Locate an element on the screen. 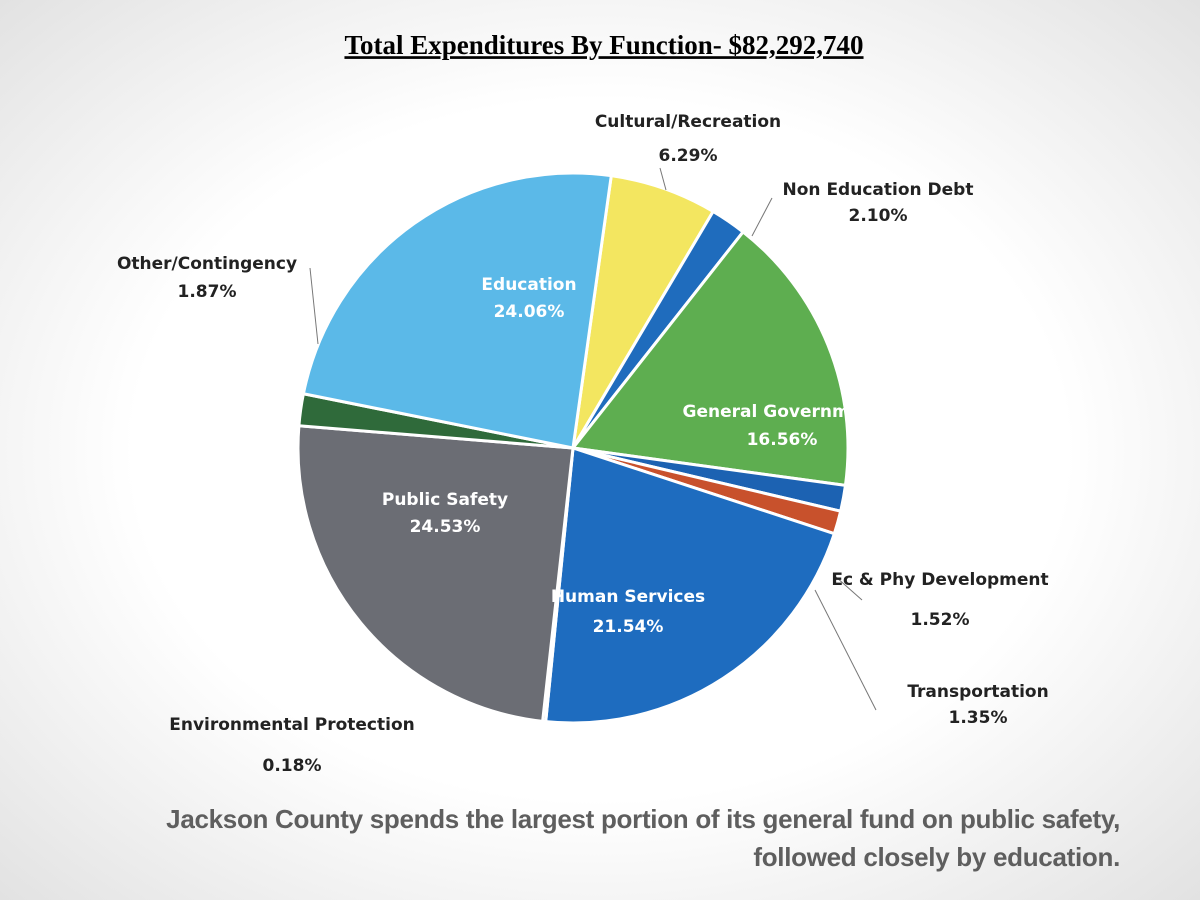  slice-label: Human Services is located at coordinates (628, 597).